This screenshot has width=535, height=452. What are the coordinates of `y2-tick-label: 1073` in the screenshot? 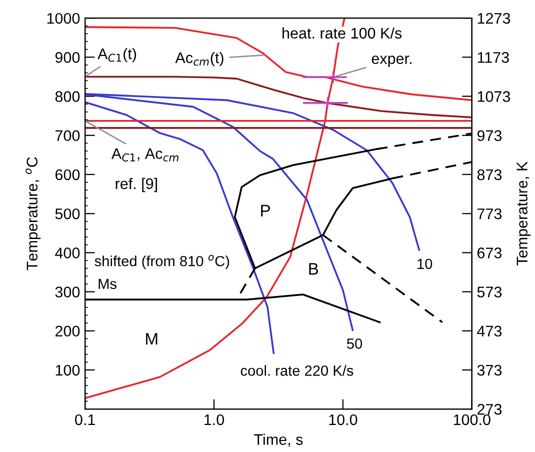 It's located at (494, 96).